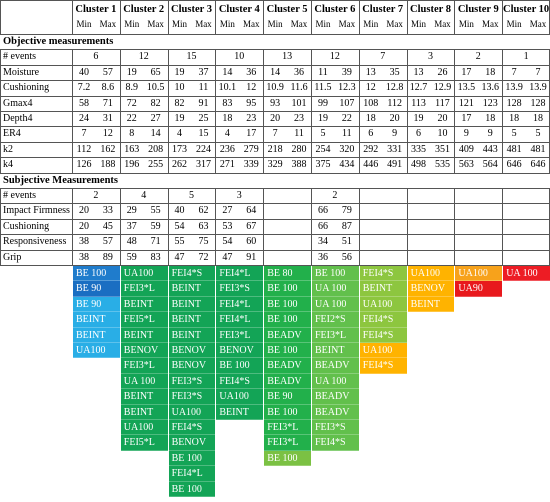 The image size is (550, 502). Describe the element at coordinates (371, 149) in the screenshot. I see `min-value: 292` at that location.